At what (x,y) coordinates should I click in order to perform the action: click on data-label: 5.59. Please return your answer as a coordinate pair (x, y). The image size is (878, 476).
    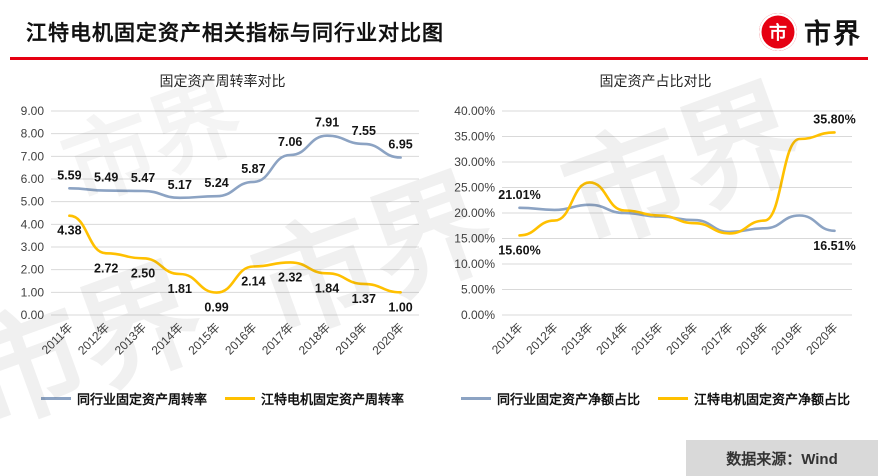
    Looking at the image, I should click on (69, 175).